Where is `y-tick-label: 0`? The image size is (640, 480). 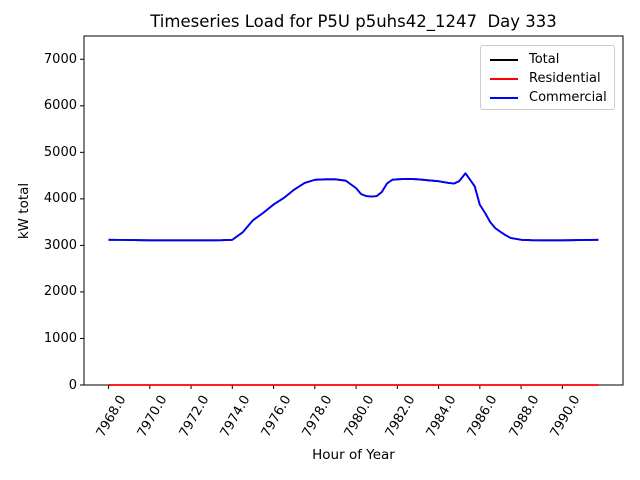
y-tick-label: 0 is located at coordinates (72, 385).